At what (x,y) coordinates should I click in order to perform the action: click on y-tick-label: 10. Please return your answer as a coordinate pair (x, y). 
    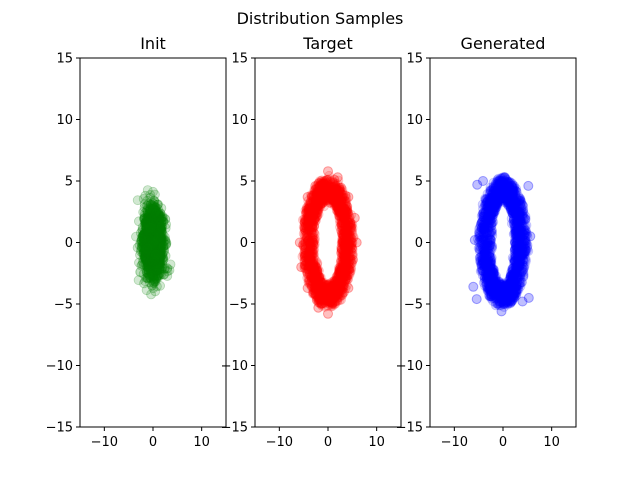
    Looking at the image, I should click on (64, 120).